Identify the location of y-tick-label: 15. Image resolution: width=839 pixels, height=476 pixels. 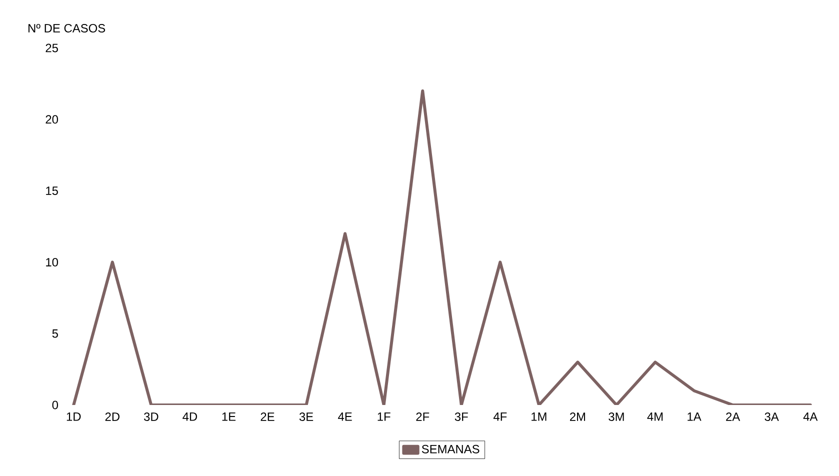
(52, 190).